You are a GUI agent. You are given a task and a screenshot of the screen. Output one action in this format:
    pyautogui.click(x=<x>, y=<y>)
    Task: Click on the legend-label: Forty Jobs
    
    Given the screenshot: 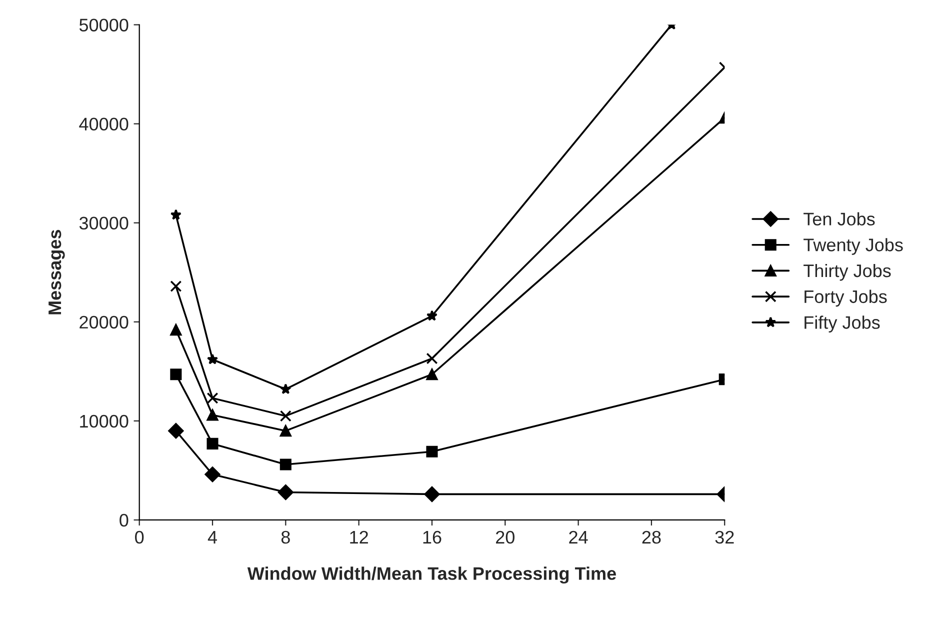 What is the action you would take?
    pyautogui.click(x=845, y=298)
    